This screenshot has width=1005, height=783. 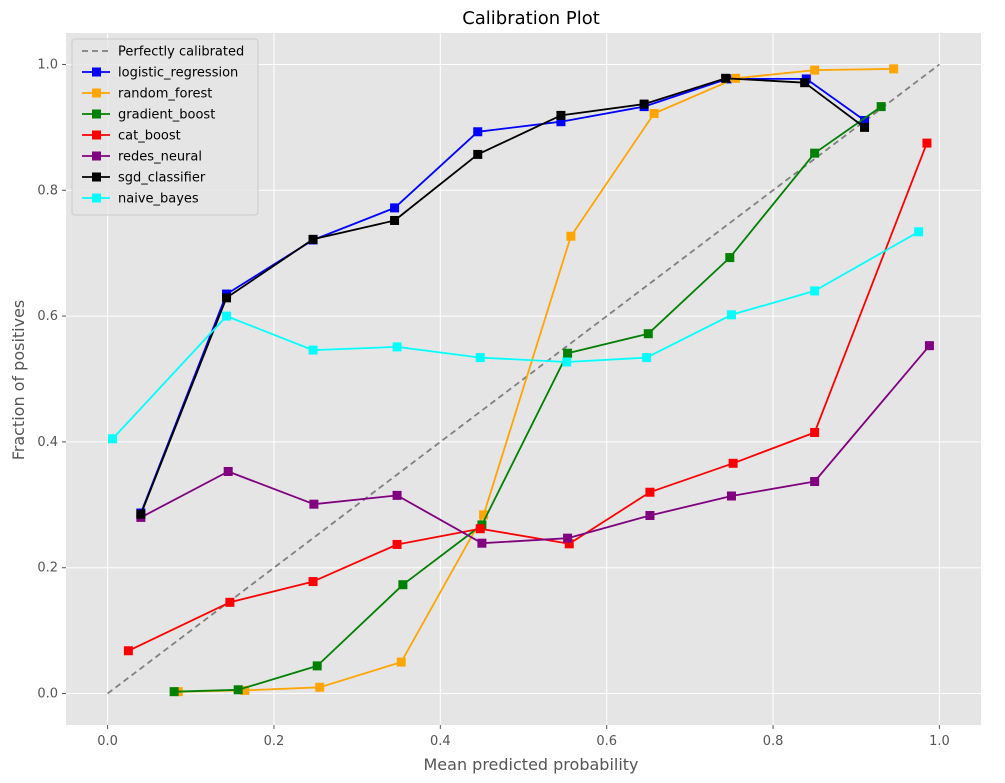 I want to click on legend-label: redes_neural, so click(x=160, y=157).